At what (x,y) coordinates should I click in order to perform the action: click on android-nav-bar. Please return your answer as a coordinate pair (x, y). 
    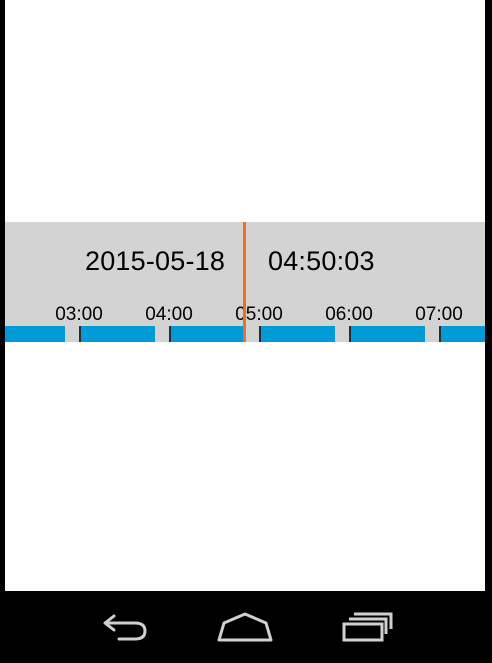
    Looking at the image, I should click on (246, 627).